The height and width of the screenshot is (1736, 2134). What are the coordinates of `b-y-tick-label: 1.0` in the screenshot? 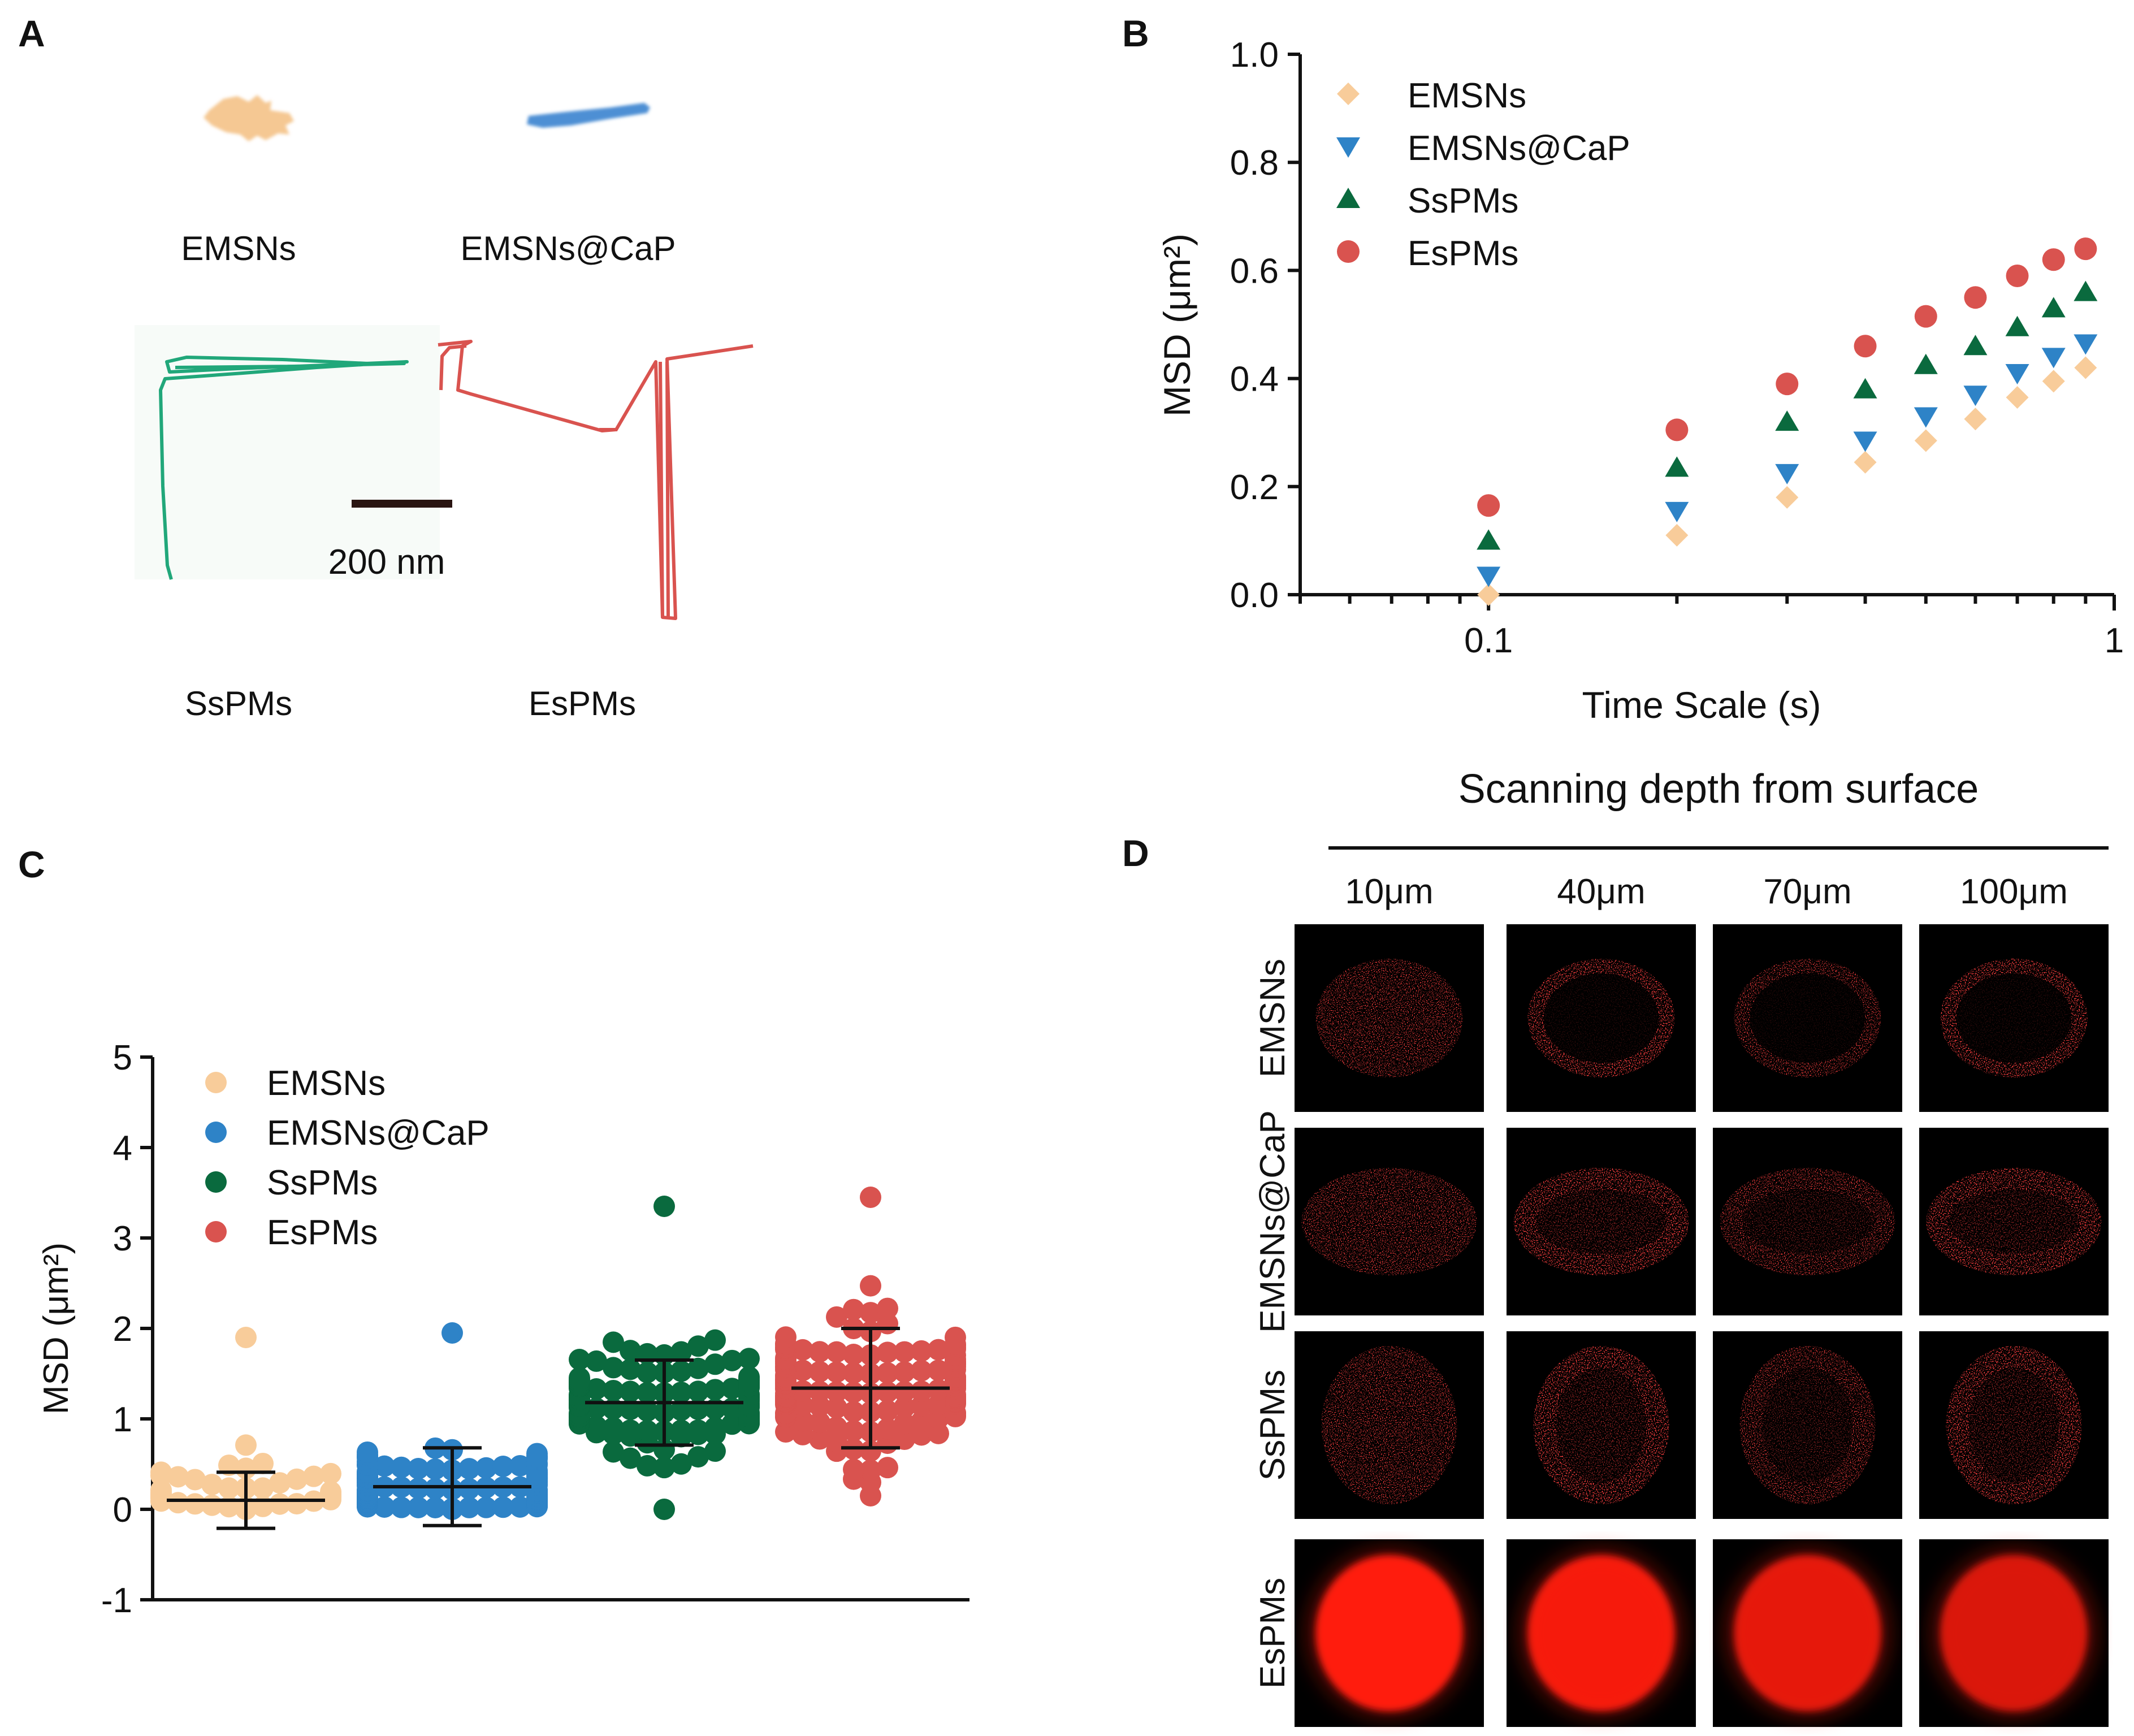 It's located at (1254, 55).